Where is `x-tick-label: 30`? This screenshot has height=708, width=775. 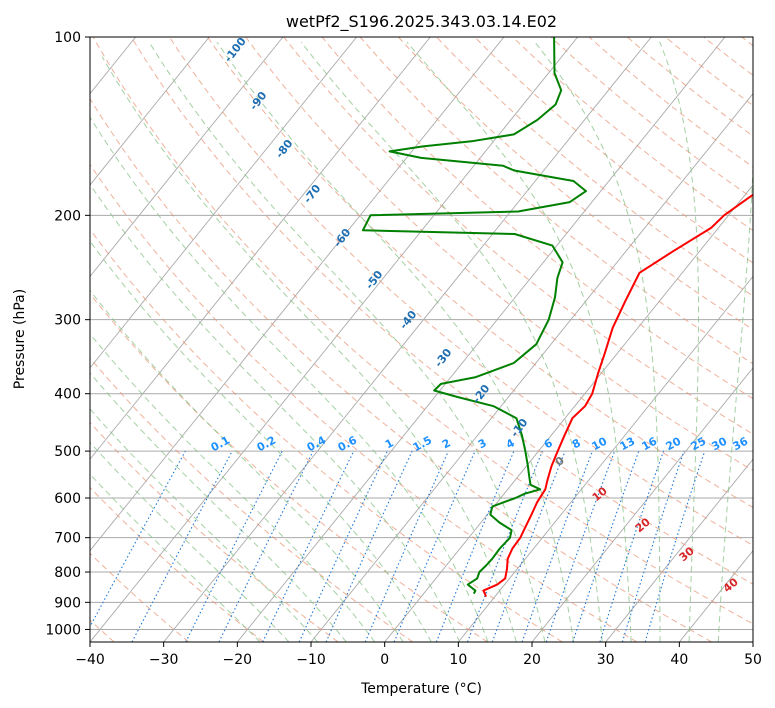
x-tick-label: 30 is located at coordinates (606, 660).